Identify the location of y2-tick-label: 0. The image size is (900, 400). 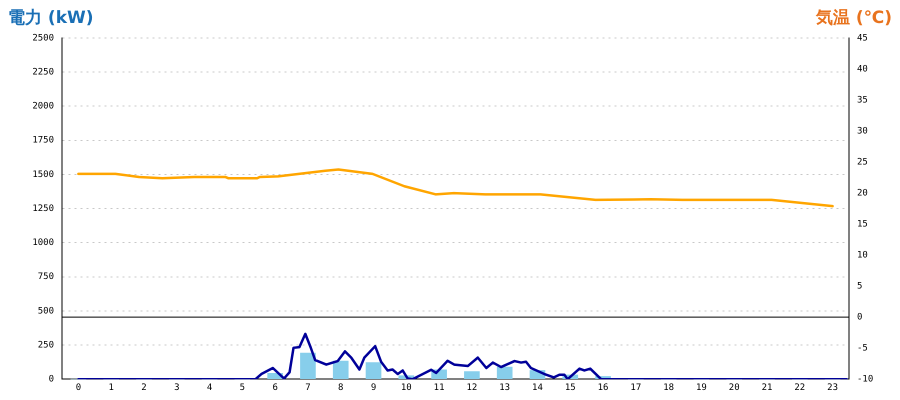
(859, 317).